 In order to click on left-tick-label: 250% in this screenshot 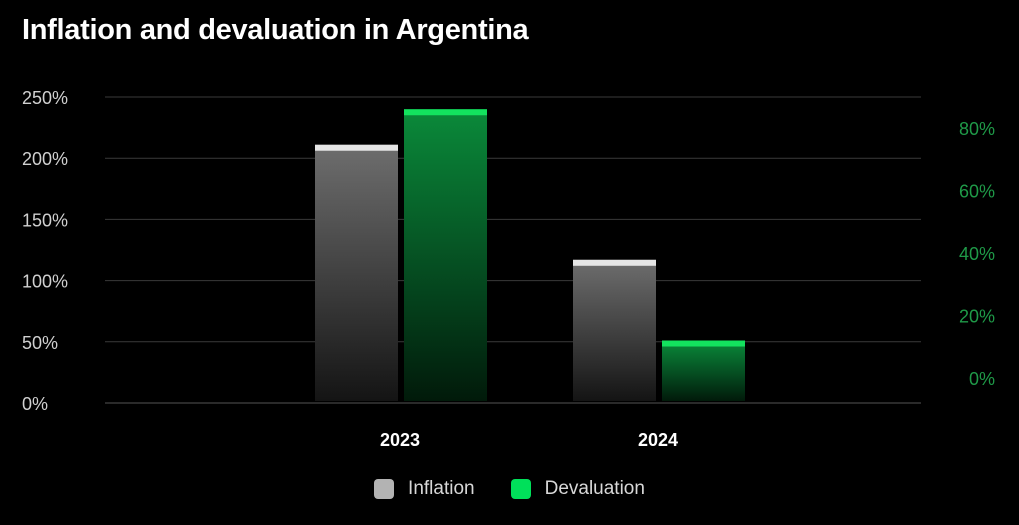, I will do `click(45, 98)`.